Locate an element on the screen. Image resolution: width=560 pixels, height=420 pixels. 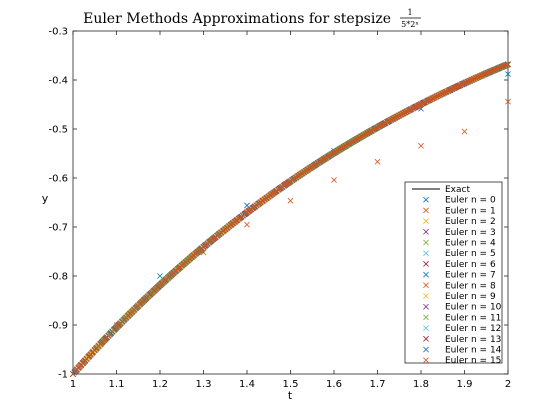
legend-label: Euler n = 2 is located at coordinates (470, 222).